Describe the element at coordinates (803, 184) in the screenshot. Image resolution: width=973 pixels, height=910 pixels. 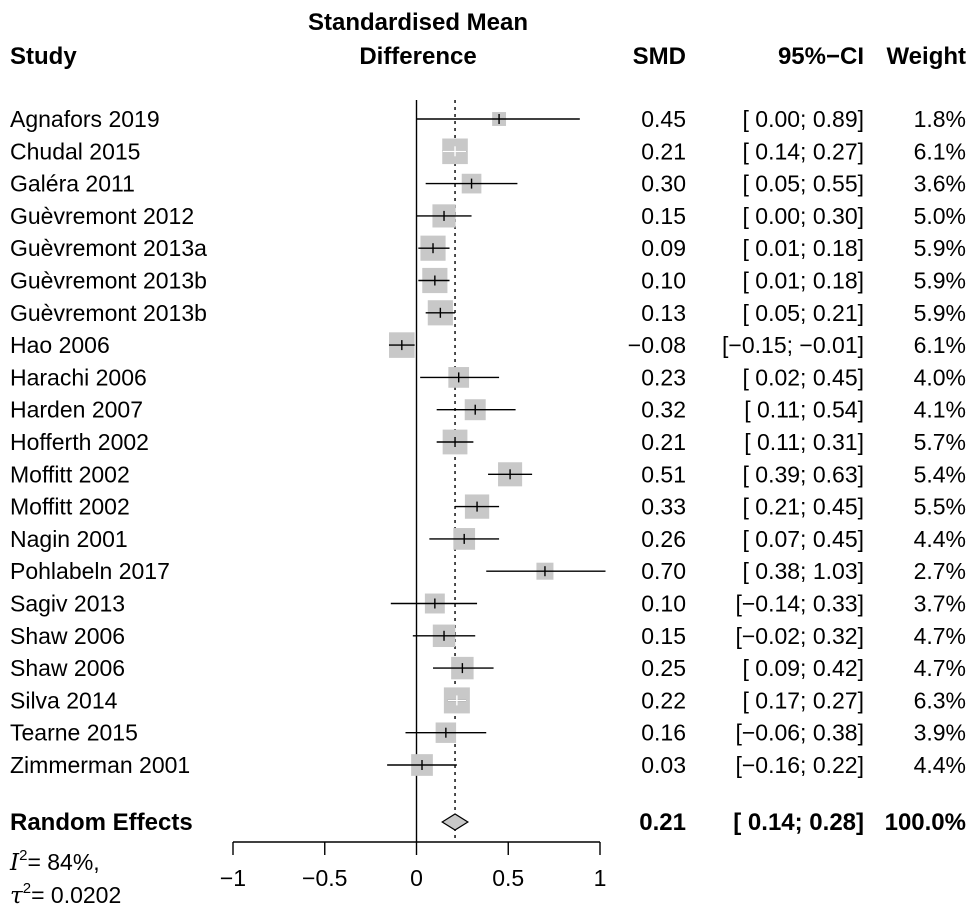
I see `study-ci-value: [ 0.05; 0.55]` at that location.